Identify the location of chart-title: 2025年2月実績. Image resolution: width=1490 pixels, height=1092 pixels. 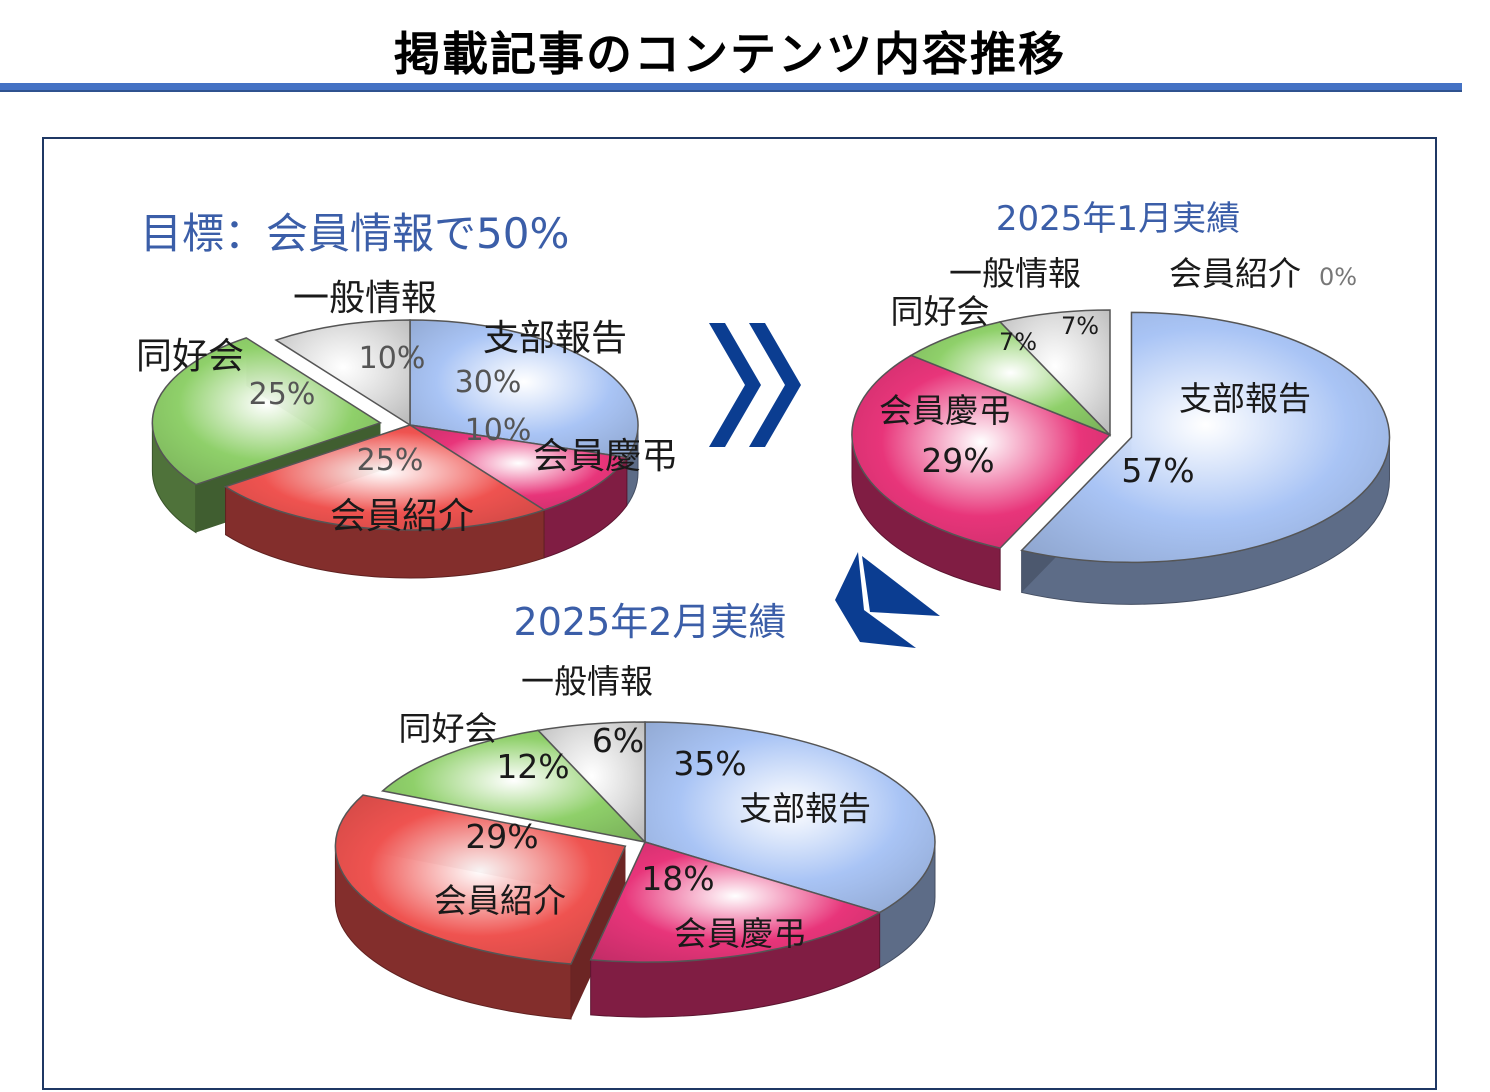
(650, 622).